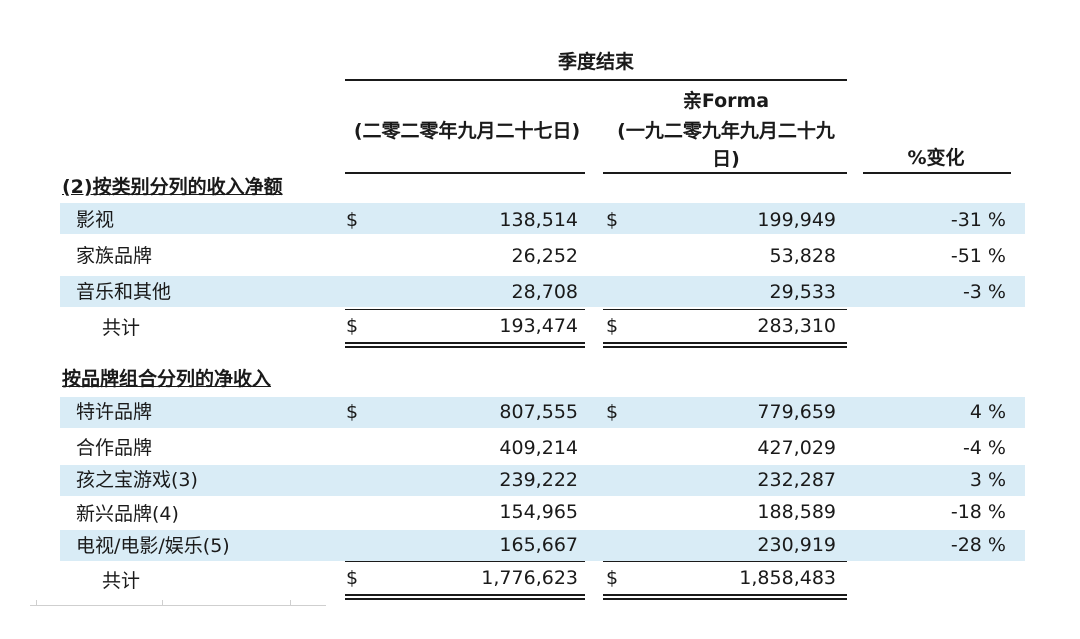  I want to click on pct-change: -28 %, so click(978, 545).